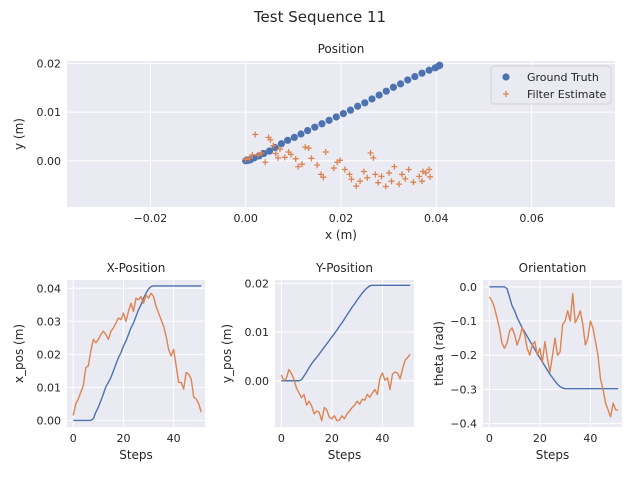 The height and width of the screenshot is (480, 640). I want to click on y-position-axes-bg, so click(344, 353).